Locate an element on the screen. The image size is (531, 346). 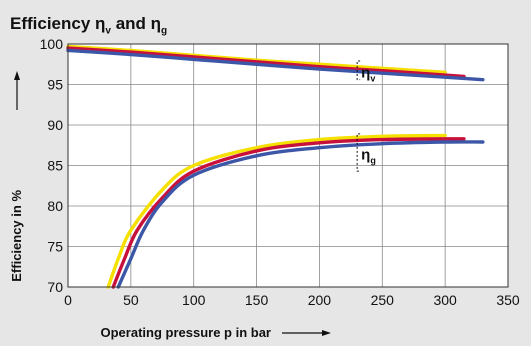
x-tick-label: 0 is located at coordinates (68, 300).